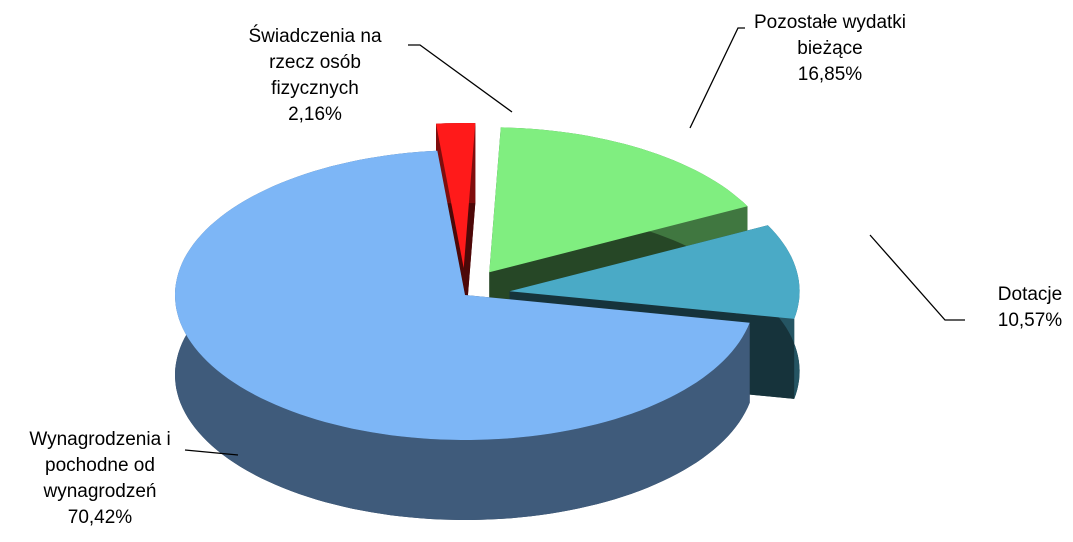  I want to click on slice-label: Pozostałe wydatki bieżące, so click(830, 35).